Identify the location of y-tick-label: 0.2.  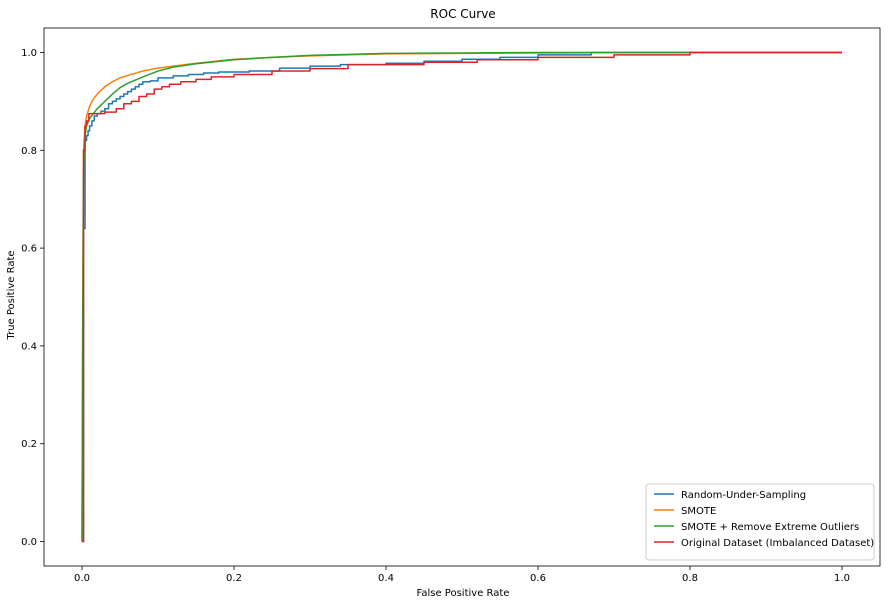
(29, 444).